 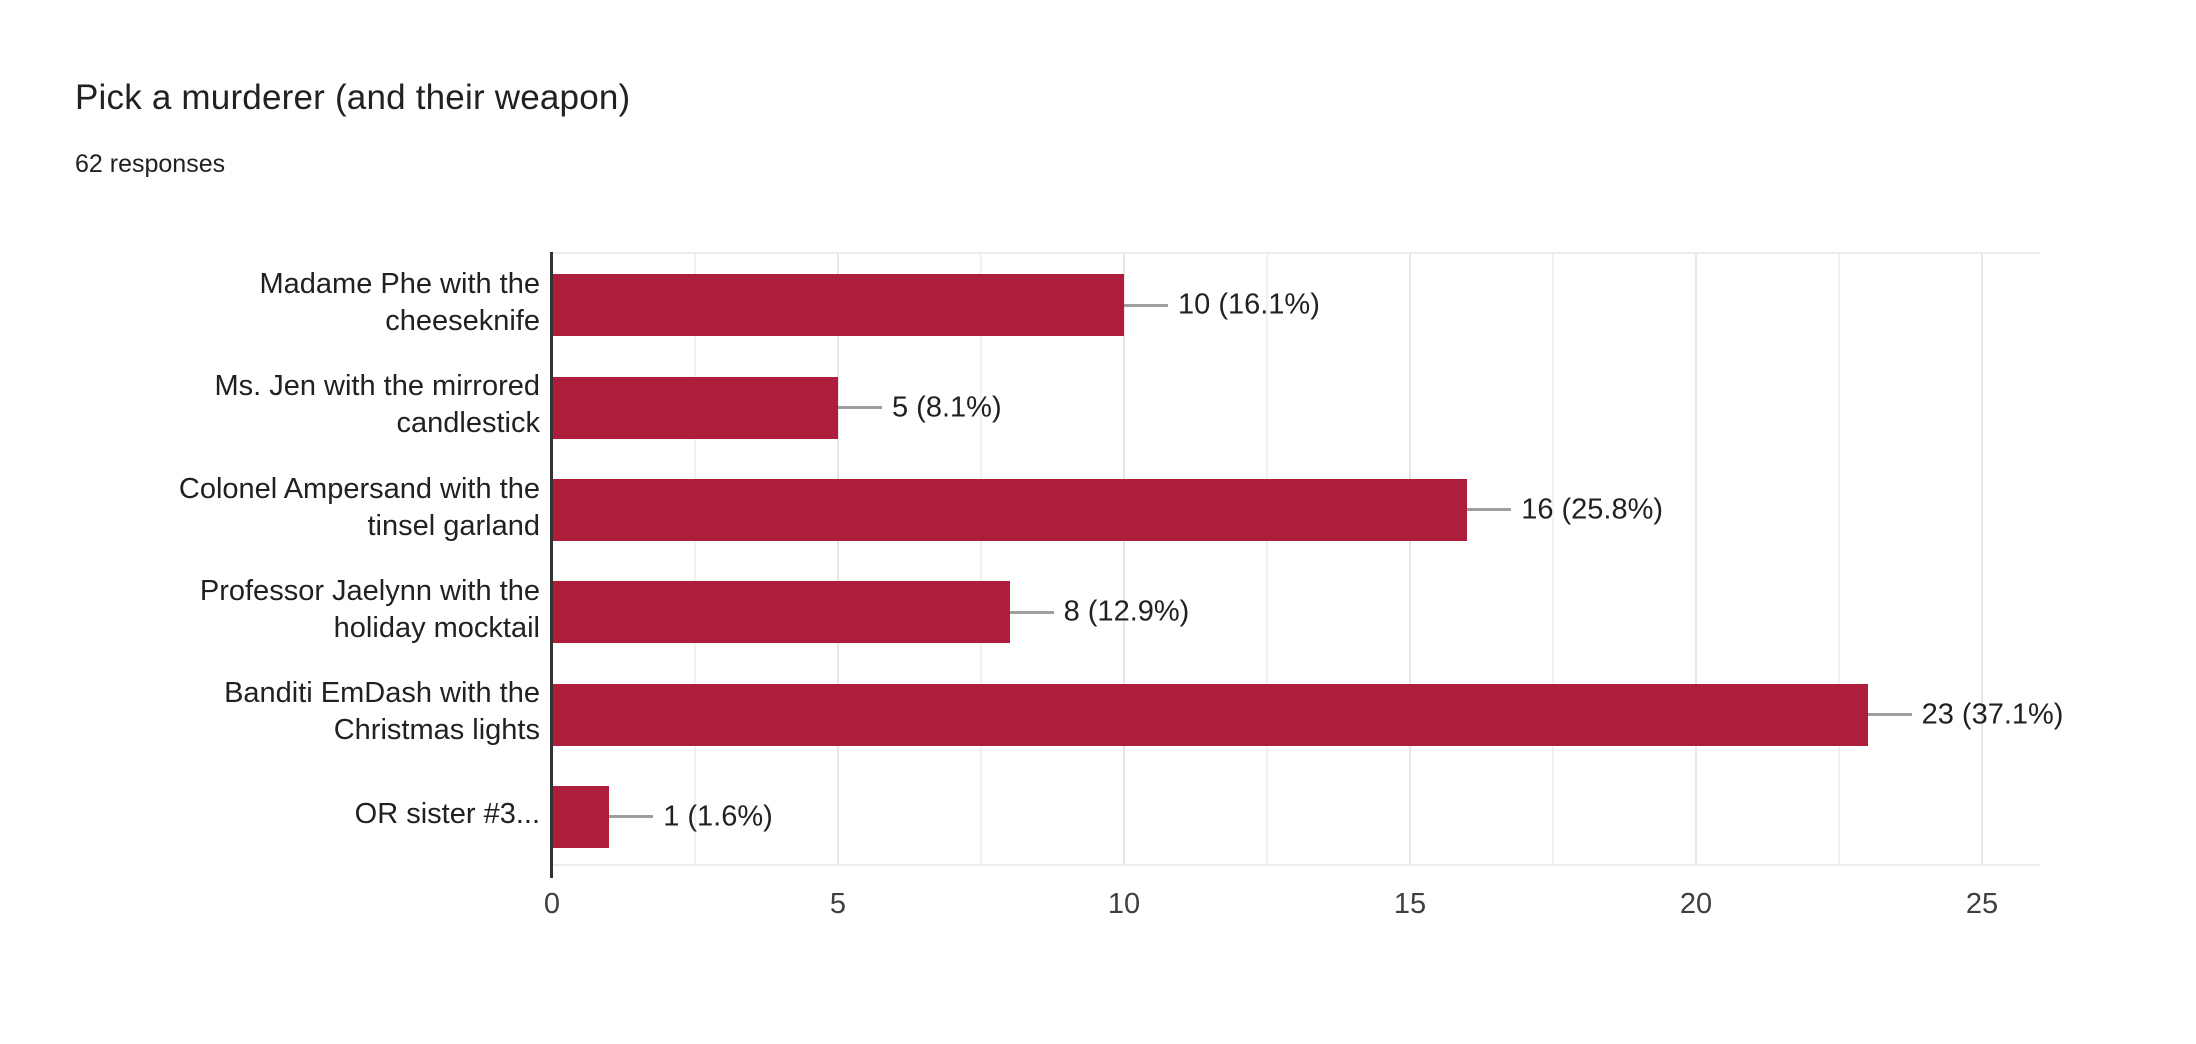 I want to click on category-label-2: Ms. Jen with the mirrored candlestick, so click(x=377, y=405).